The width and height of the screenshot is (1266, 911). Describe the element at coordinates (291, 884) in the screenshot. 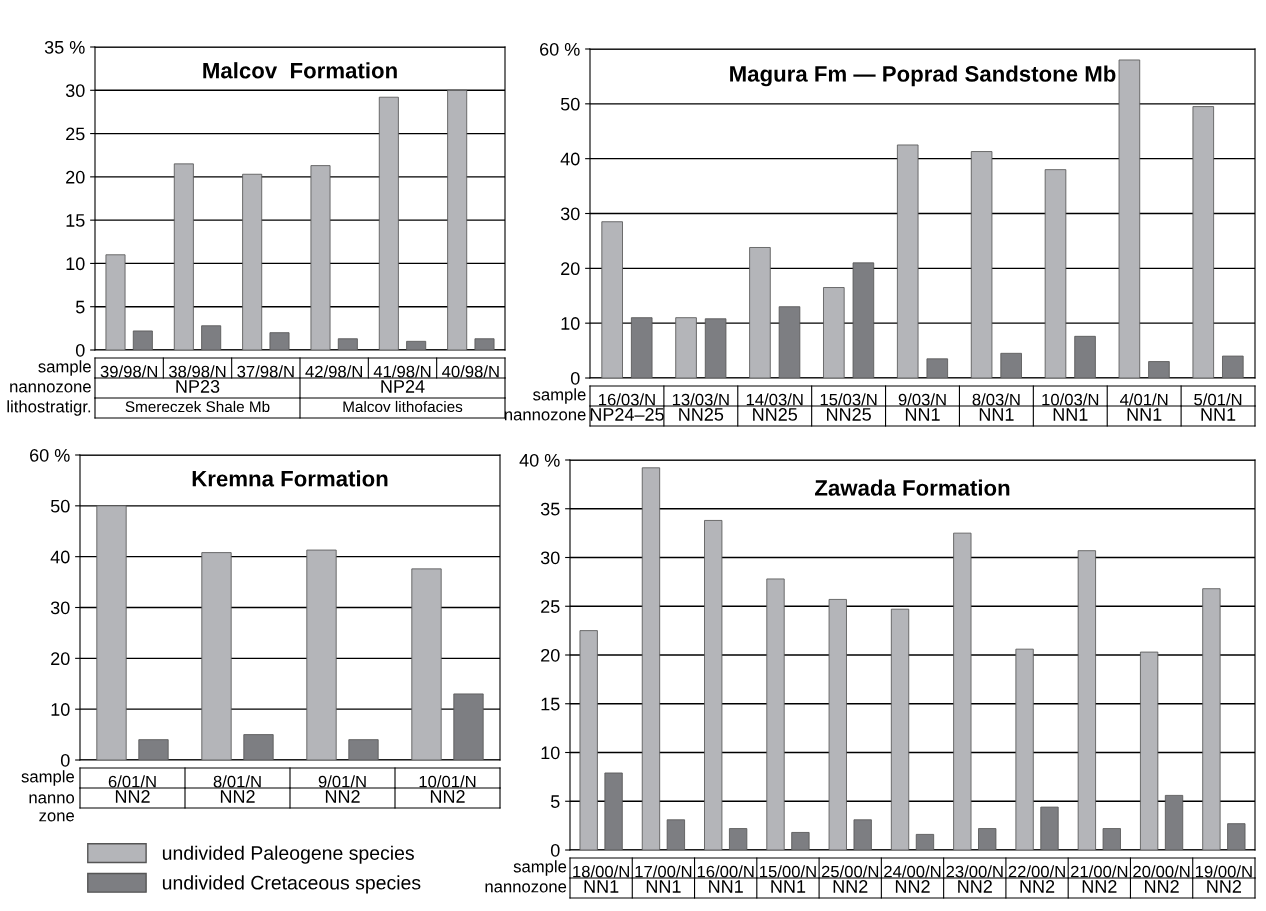

I see `legend-label: undivided Cretaceous species` at that location.